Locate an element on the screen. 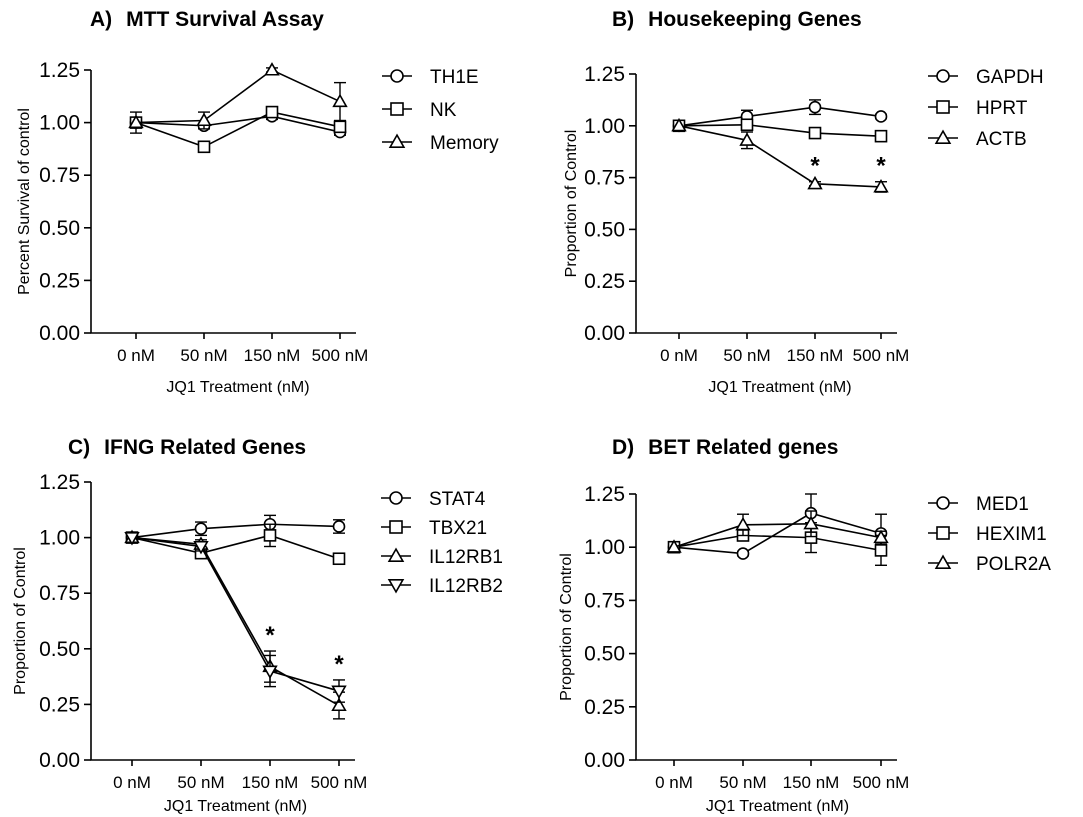 The width and height of the screenshot is (1083, 817). panel-letter: D) is located at coordinates (623, 447).